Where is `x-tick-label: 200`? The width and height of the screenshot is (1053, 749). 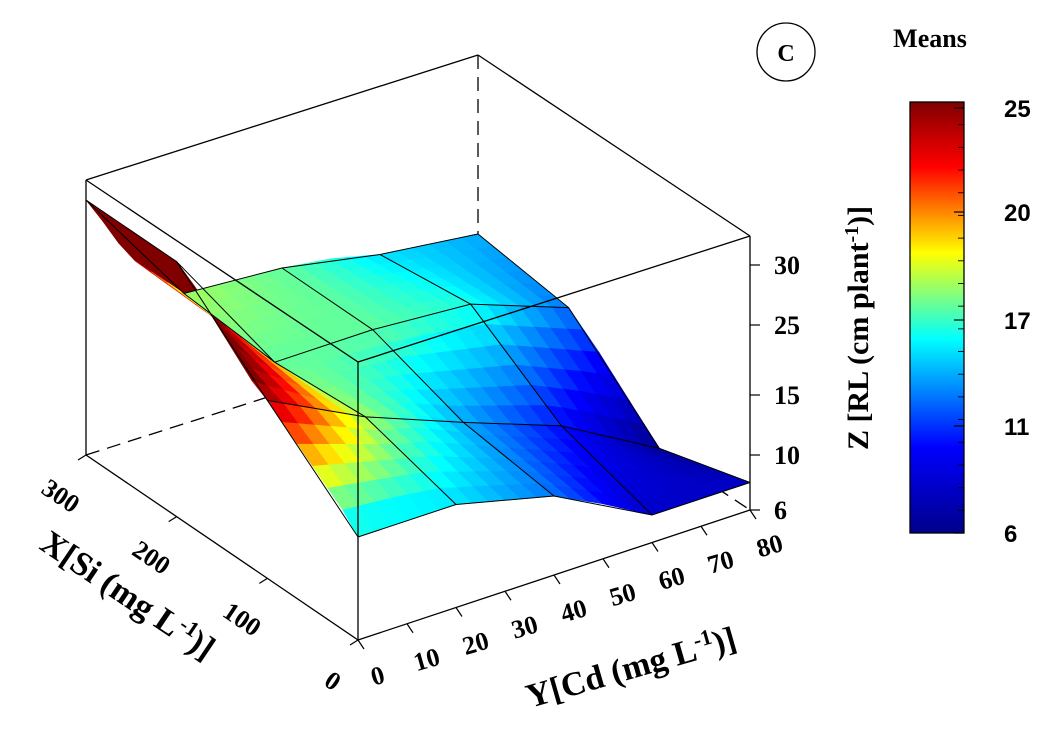
x-tick-label: 200 is located at coordinates (151, 558).